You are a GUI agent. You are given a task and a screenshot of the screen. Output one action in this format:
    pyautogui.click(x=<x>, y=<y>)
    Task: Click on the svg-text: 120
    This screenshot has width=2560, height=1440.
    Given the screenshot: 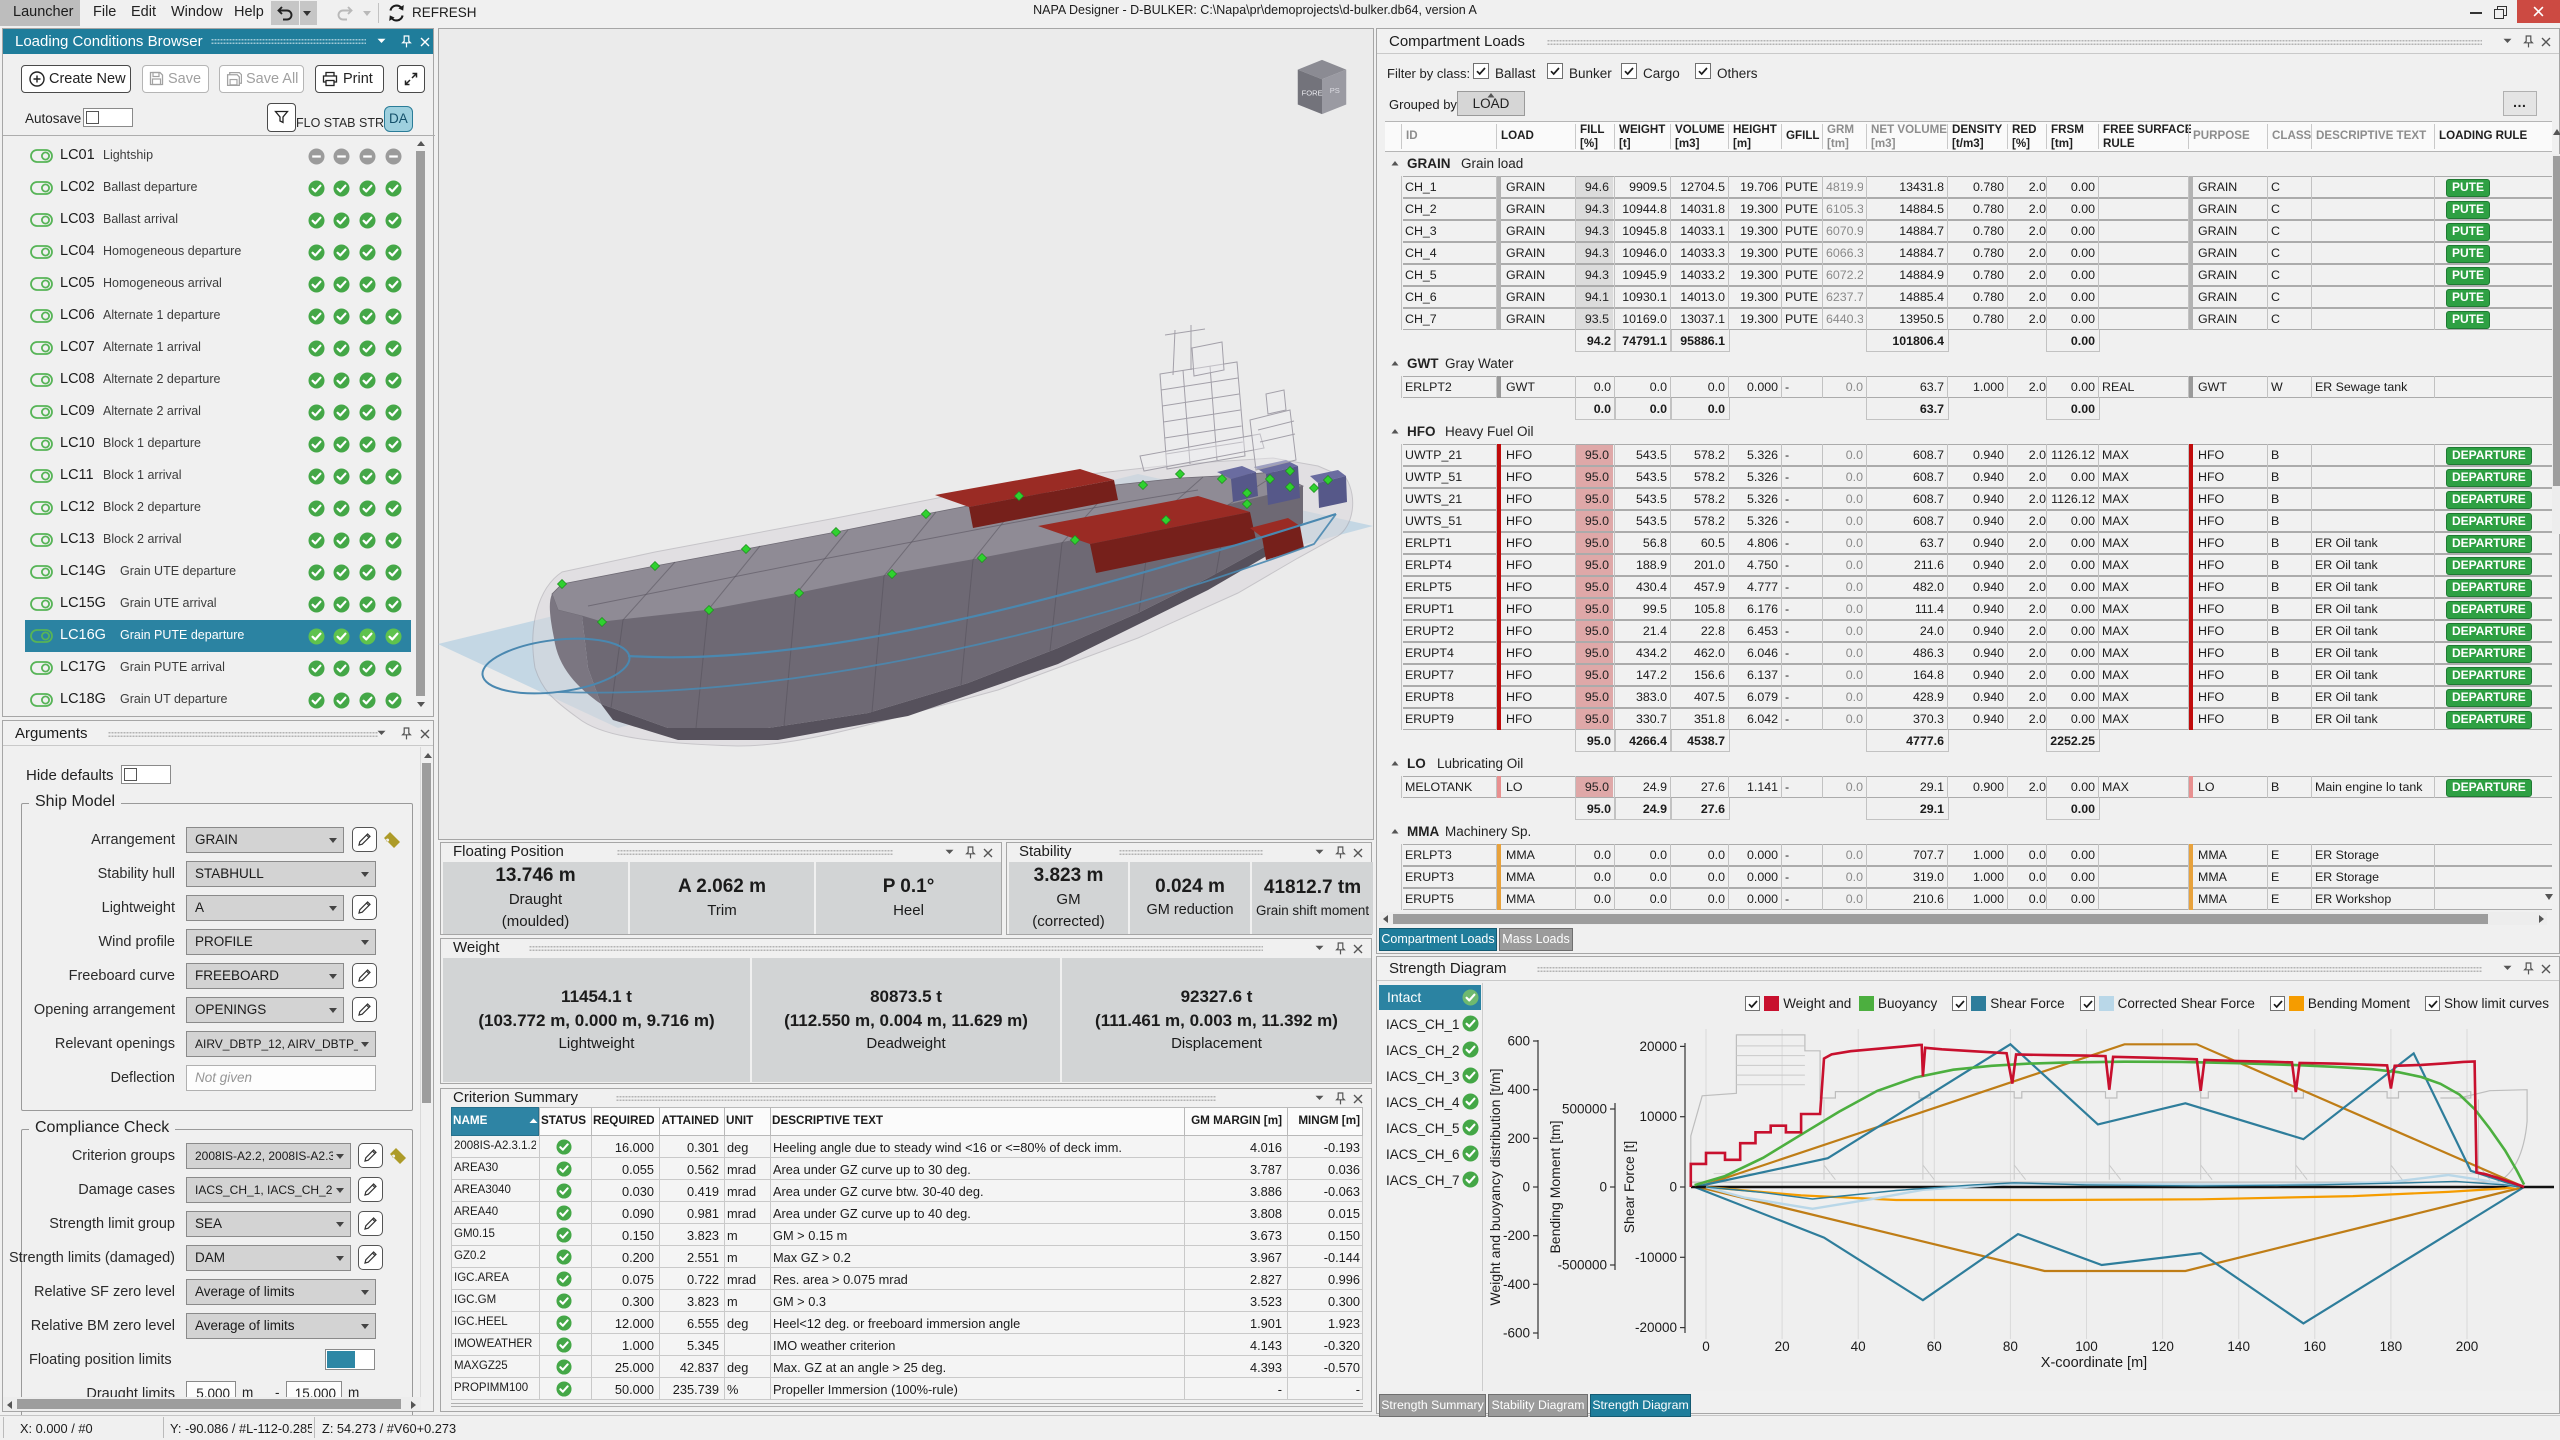 What is the action you would take?
    pyautogui.click(x=2162, y=1346)
    